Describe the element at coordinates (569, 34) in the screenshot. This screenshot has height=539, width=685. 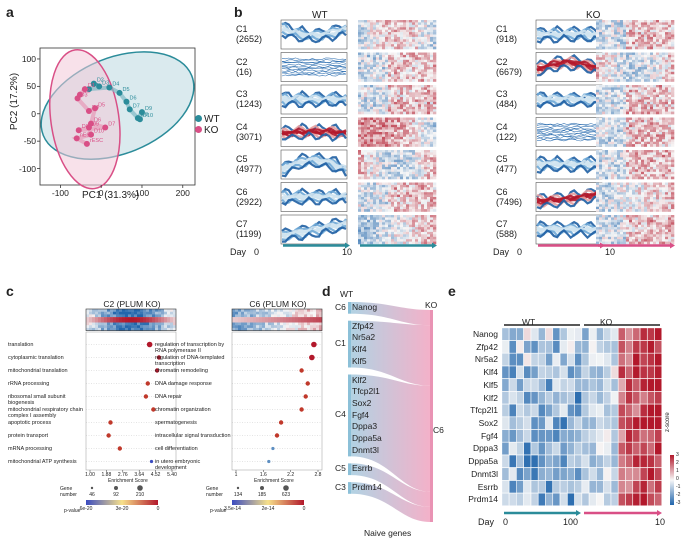
I see `cluster-curve-box` at that location.